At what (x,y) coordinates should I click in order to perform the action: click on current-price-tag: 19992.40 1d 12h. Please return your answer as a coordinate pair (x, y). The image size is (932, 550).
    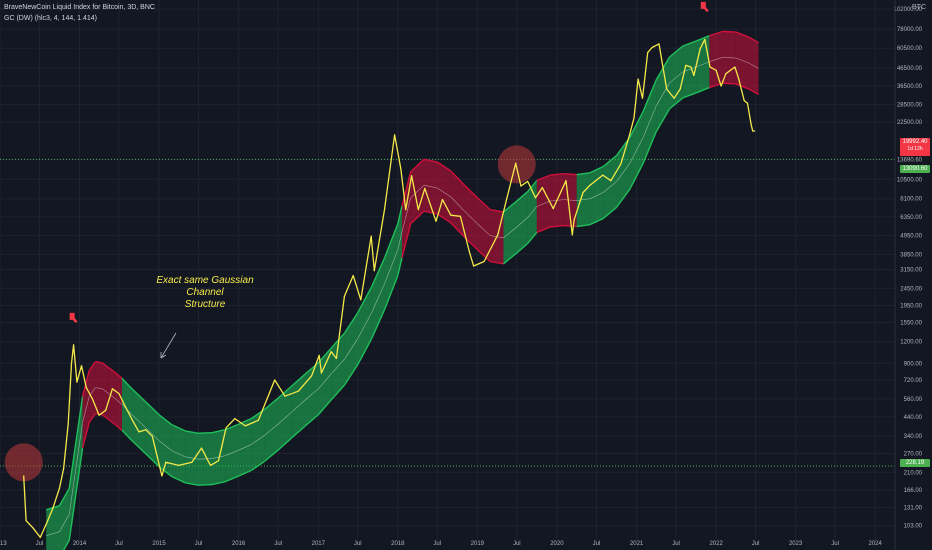
    Looking at the image, I should click on (915, 147).